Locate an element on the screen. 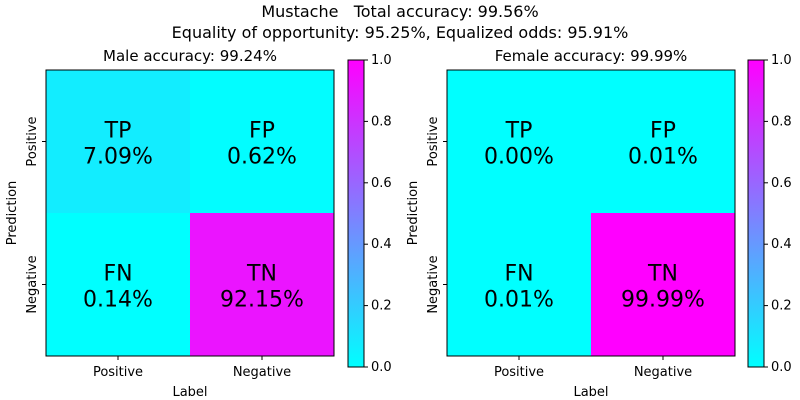 This screenshot has height=400, width=800. male-cell-tp is located at coordinates (118, 141).